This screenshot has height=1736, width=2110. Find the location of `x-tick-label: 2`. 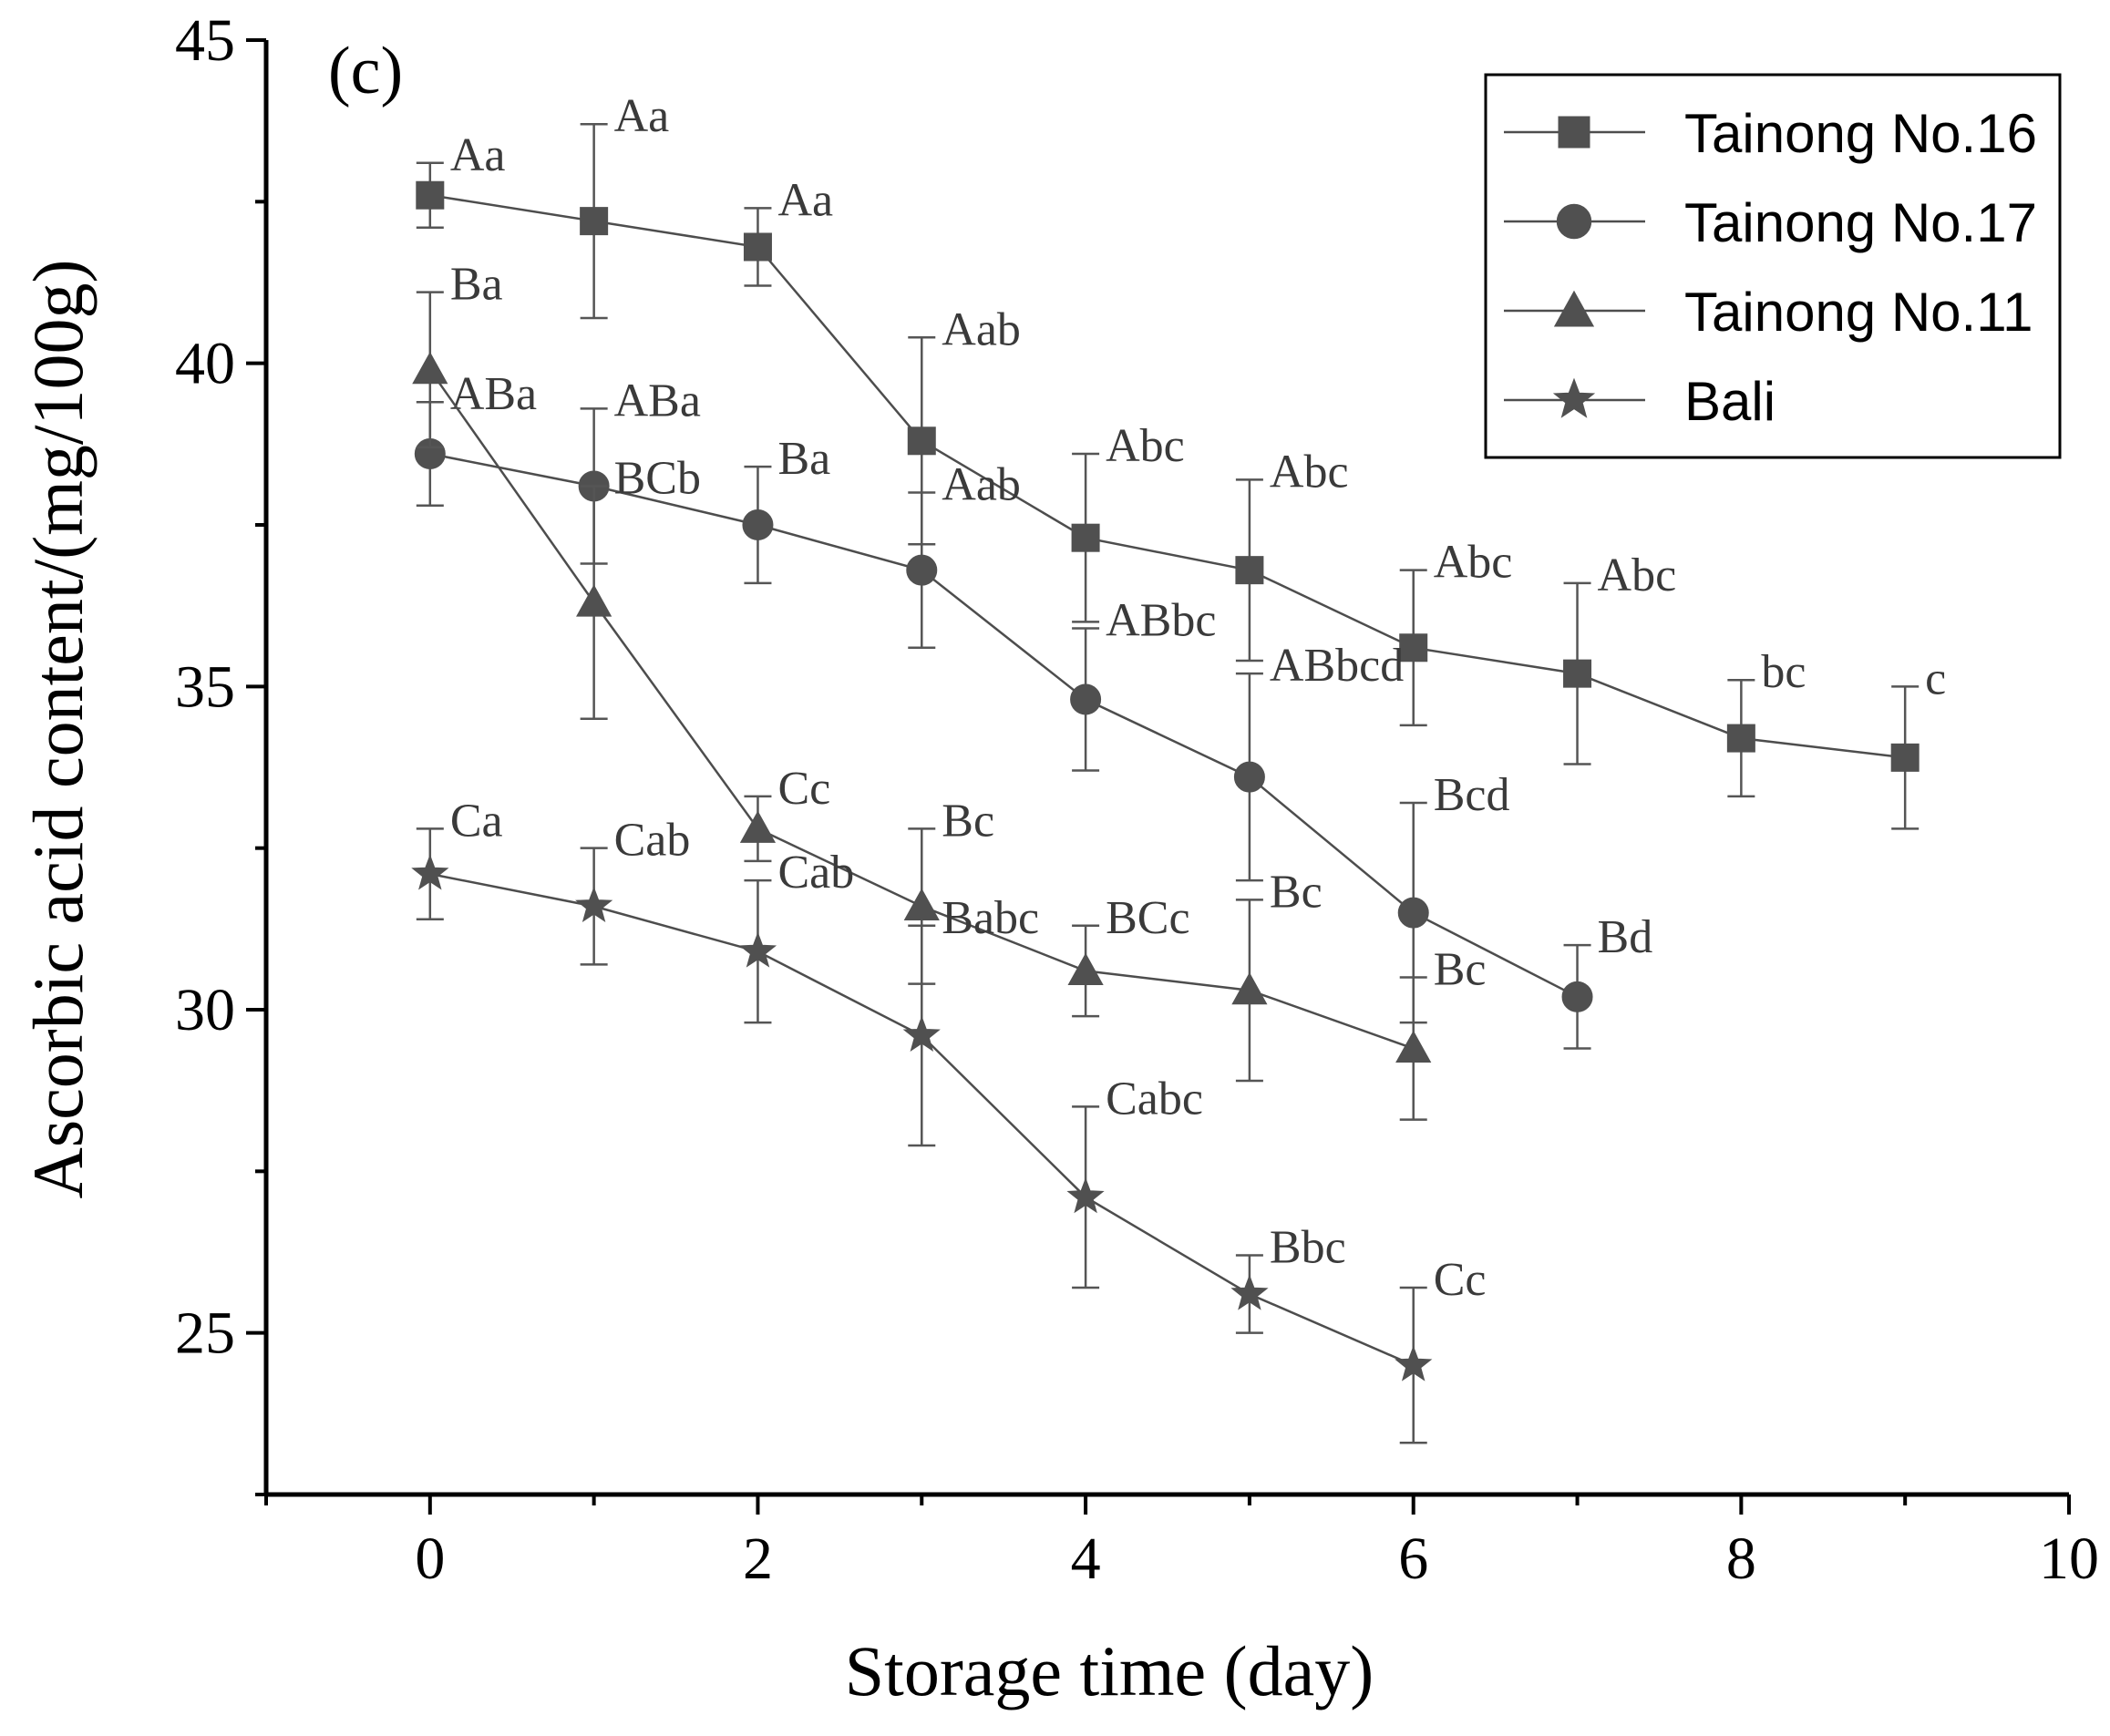

x-tick-label: 2 is located at coordinates (758, 1558).